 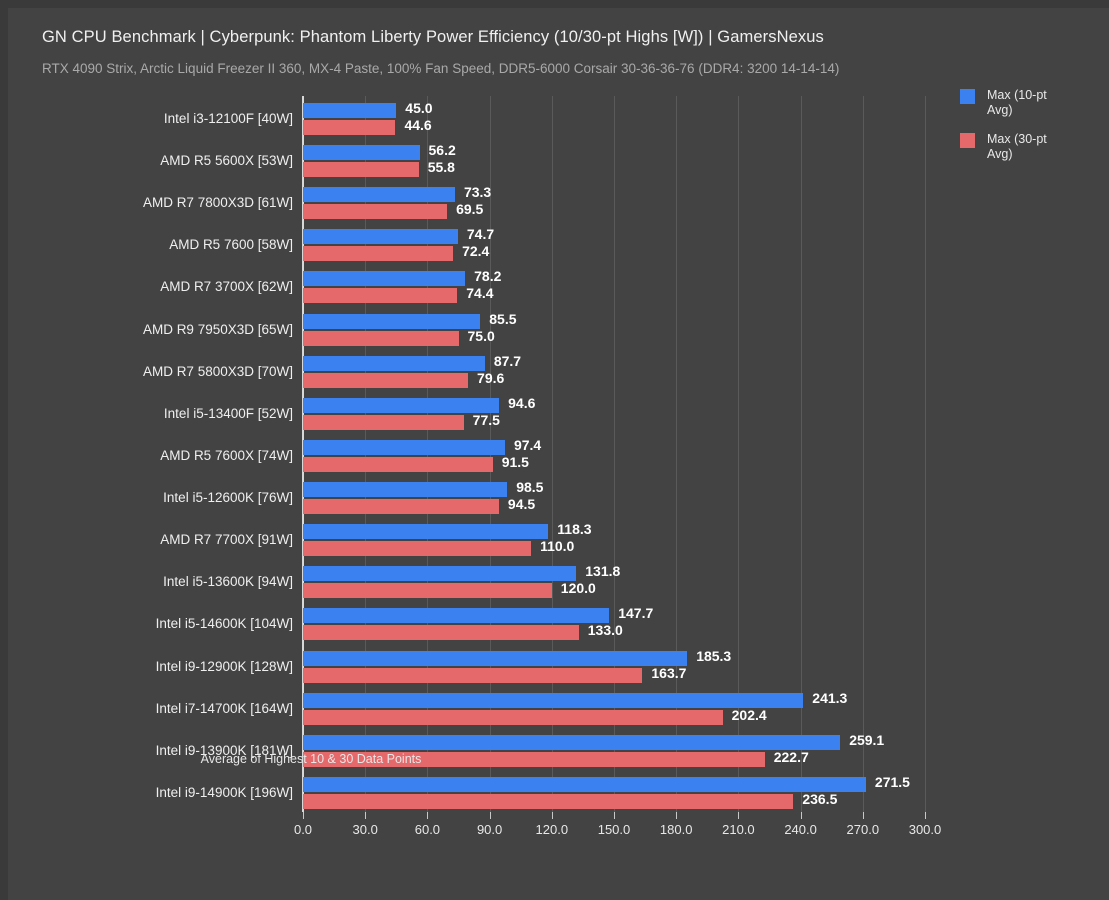 I want to click on bar-value-label: 79.6, so click(x=491, y=377).